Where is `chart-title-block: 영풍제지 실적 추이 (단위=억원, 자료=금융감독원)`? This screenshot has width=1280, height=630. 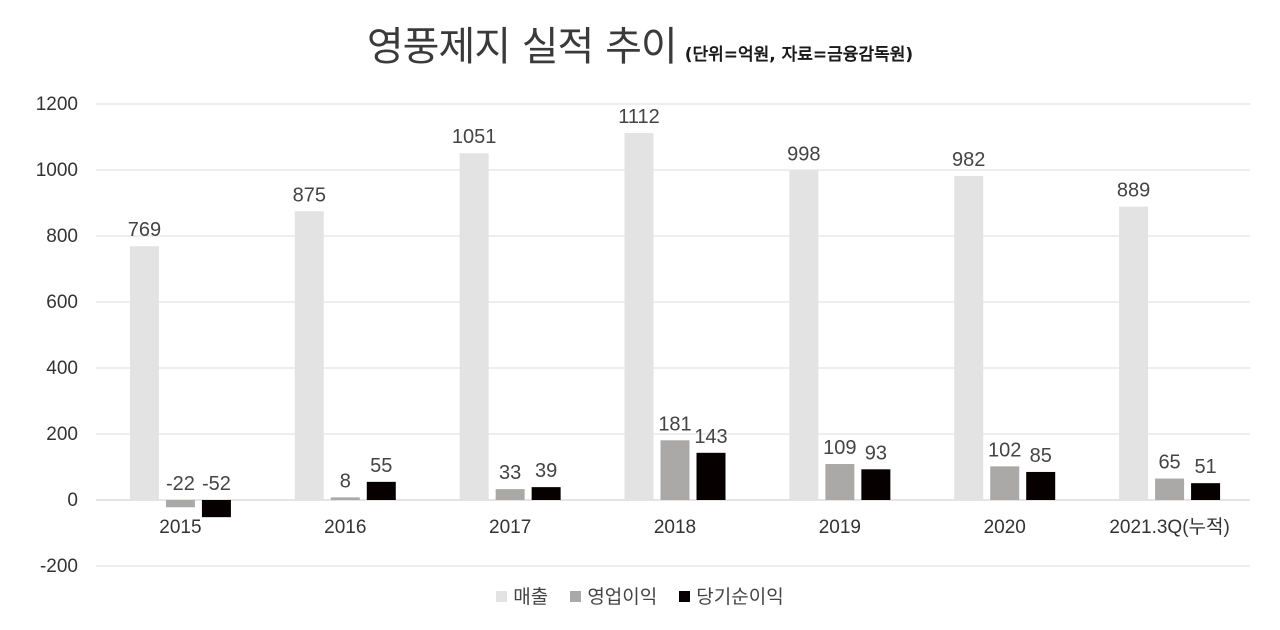
chart-title-block: 영풍제지 실적 추이 (단위=억원, 자료=금융감독원) is located at coordinates (640, 43).